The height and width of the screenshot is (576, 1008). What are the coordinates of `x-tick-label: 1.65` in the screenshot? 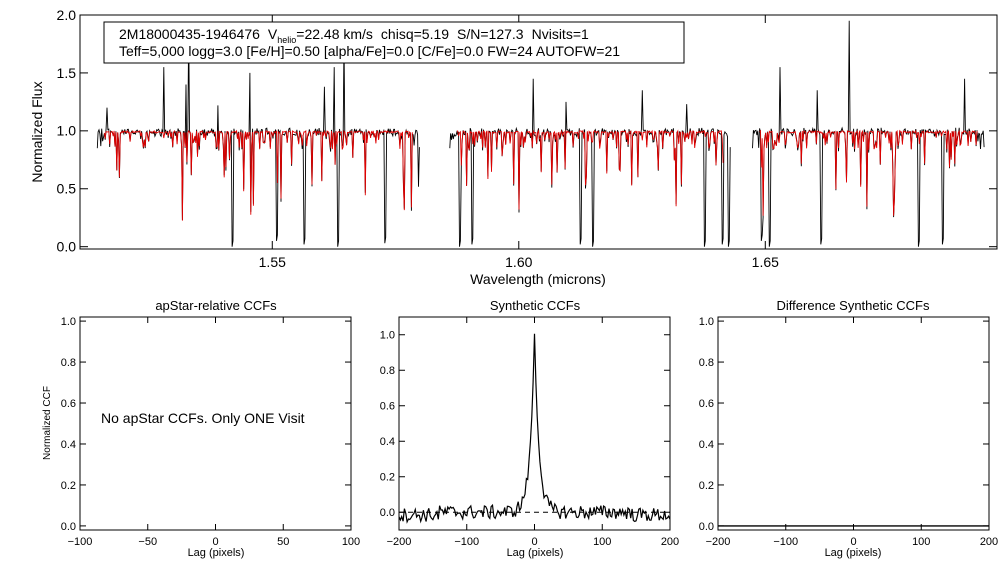 It's located at (765, 262).